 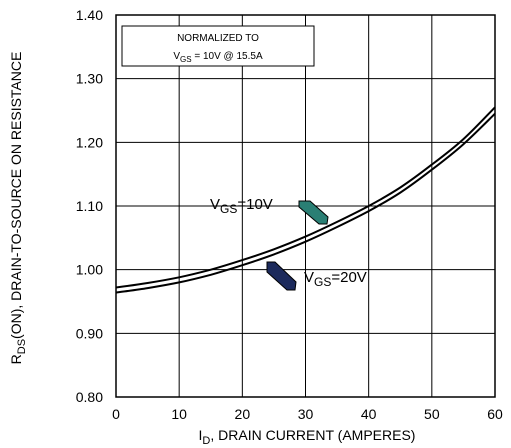 What do you see at coordinates (243, 414) in the screenshot?
I see `x-tick-label: 20` at bounding box center [243, 414].